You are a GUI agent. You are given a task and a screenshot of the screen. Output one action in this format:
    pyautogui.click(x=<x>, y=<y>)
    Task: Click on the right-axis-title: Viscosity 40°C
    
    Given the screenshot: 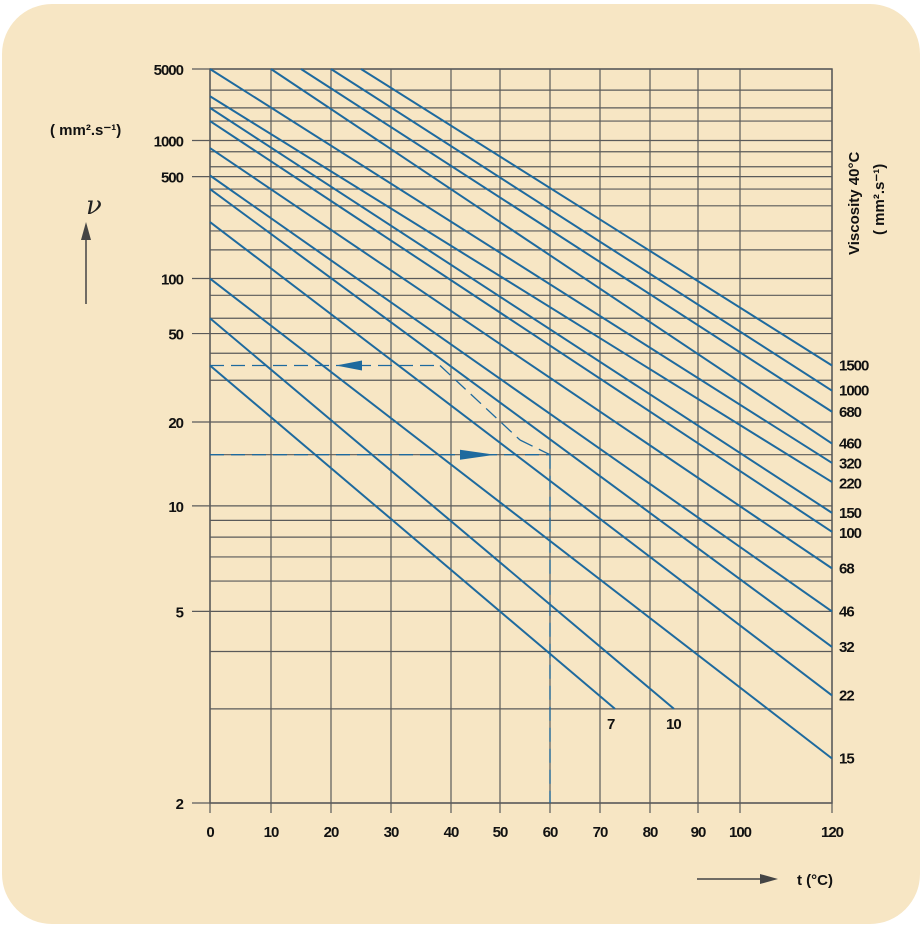 What is the action you would take?
    pyautogui.click(x=854, y=203)
    